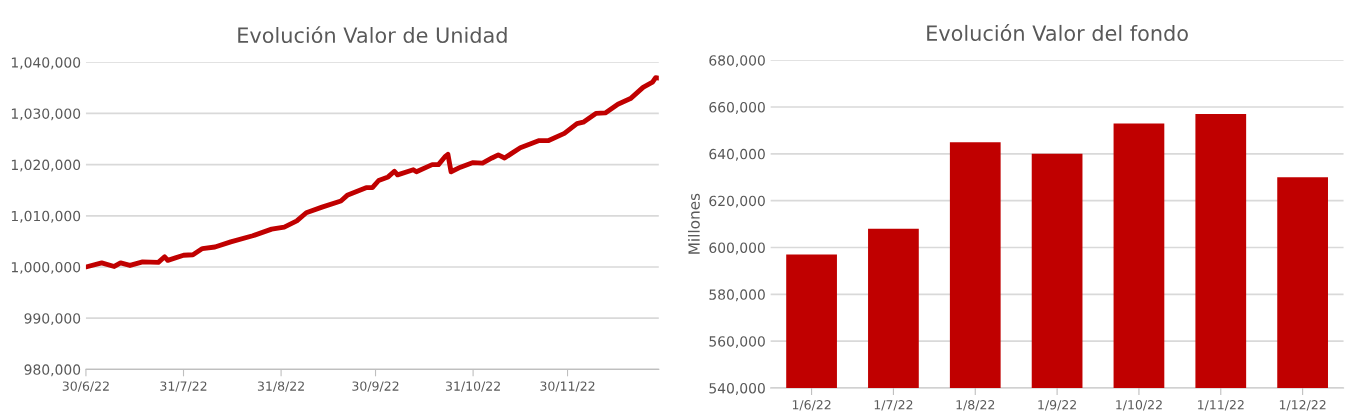 The image size is (1364, 415). I want to click on x-tick-label: 31/10/22, so click(472, 386).